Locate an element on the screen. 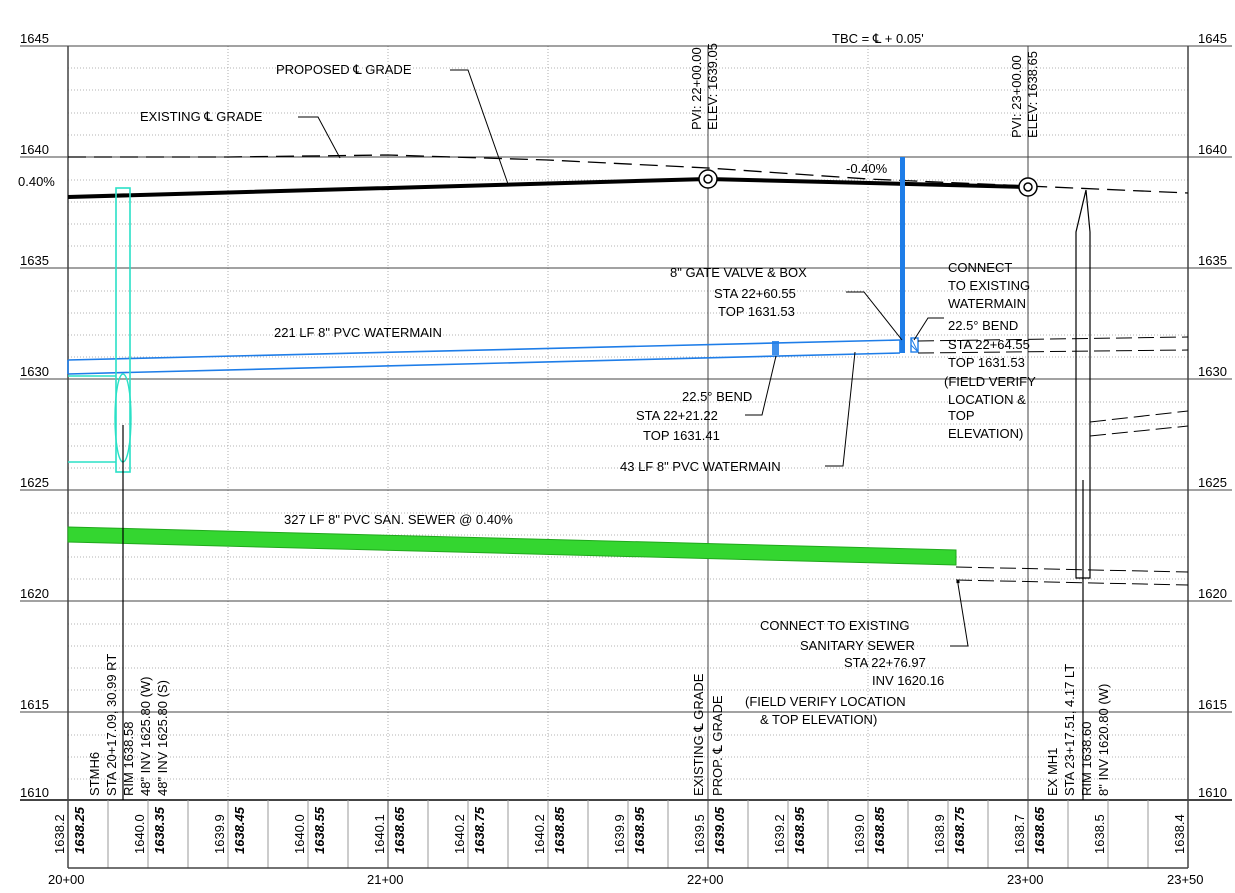  connect-watermain-line-4: 22.5° BEND is located at coordinates (983, 325).